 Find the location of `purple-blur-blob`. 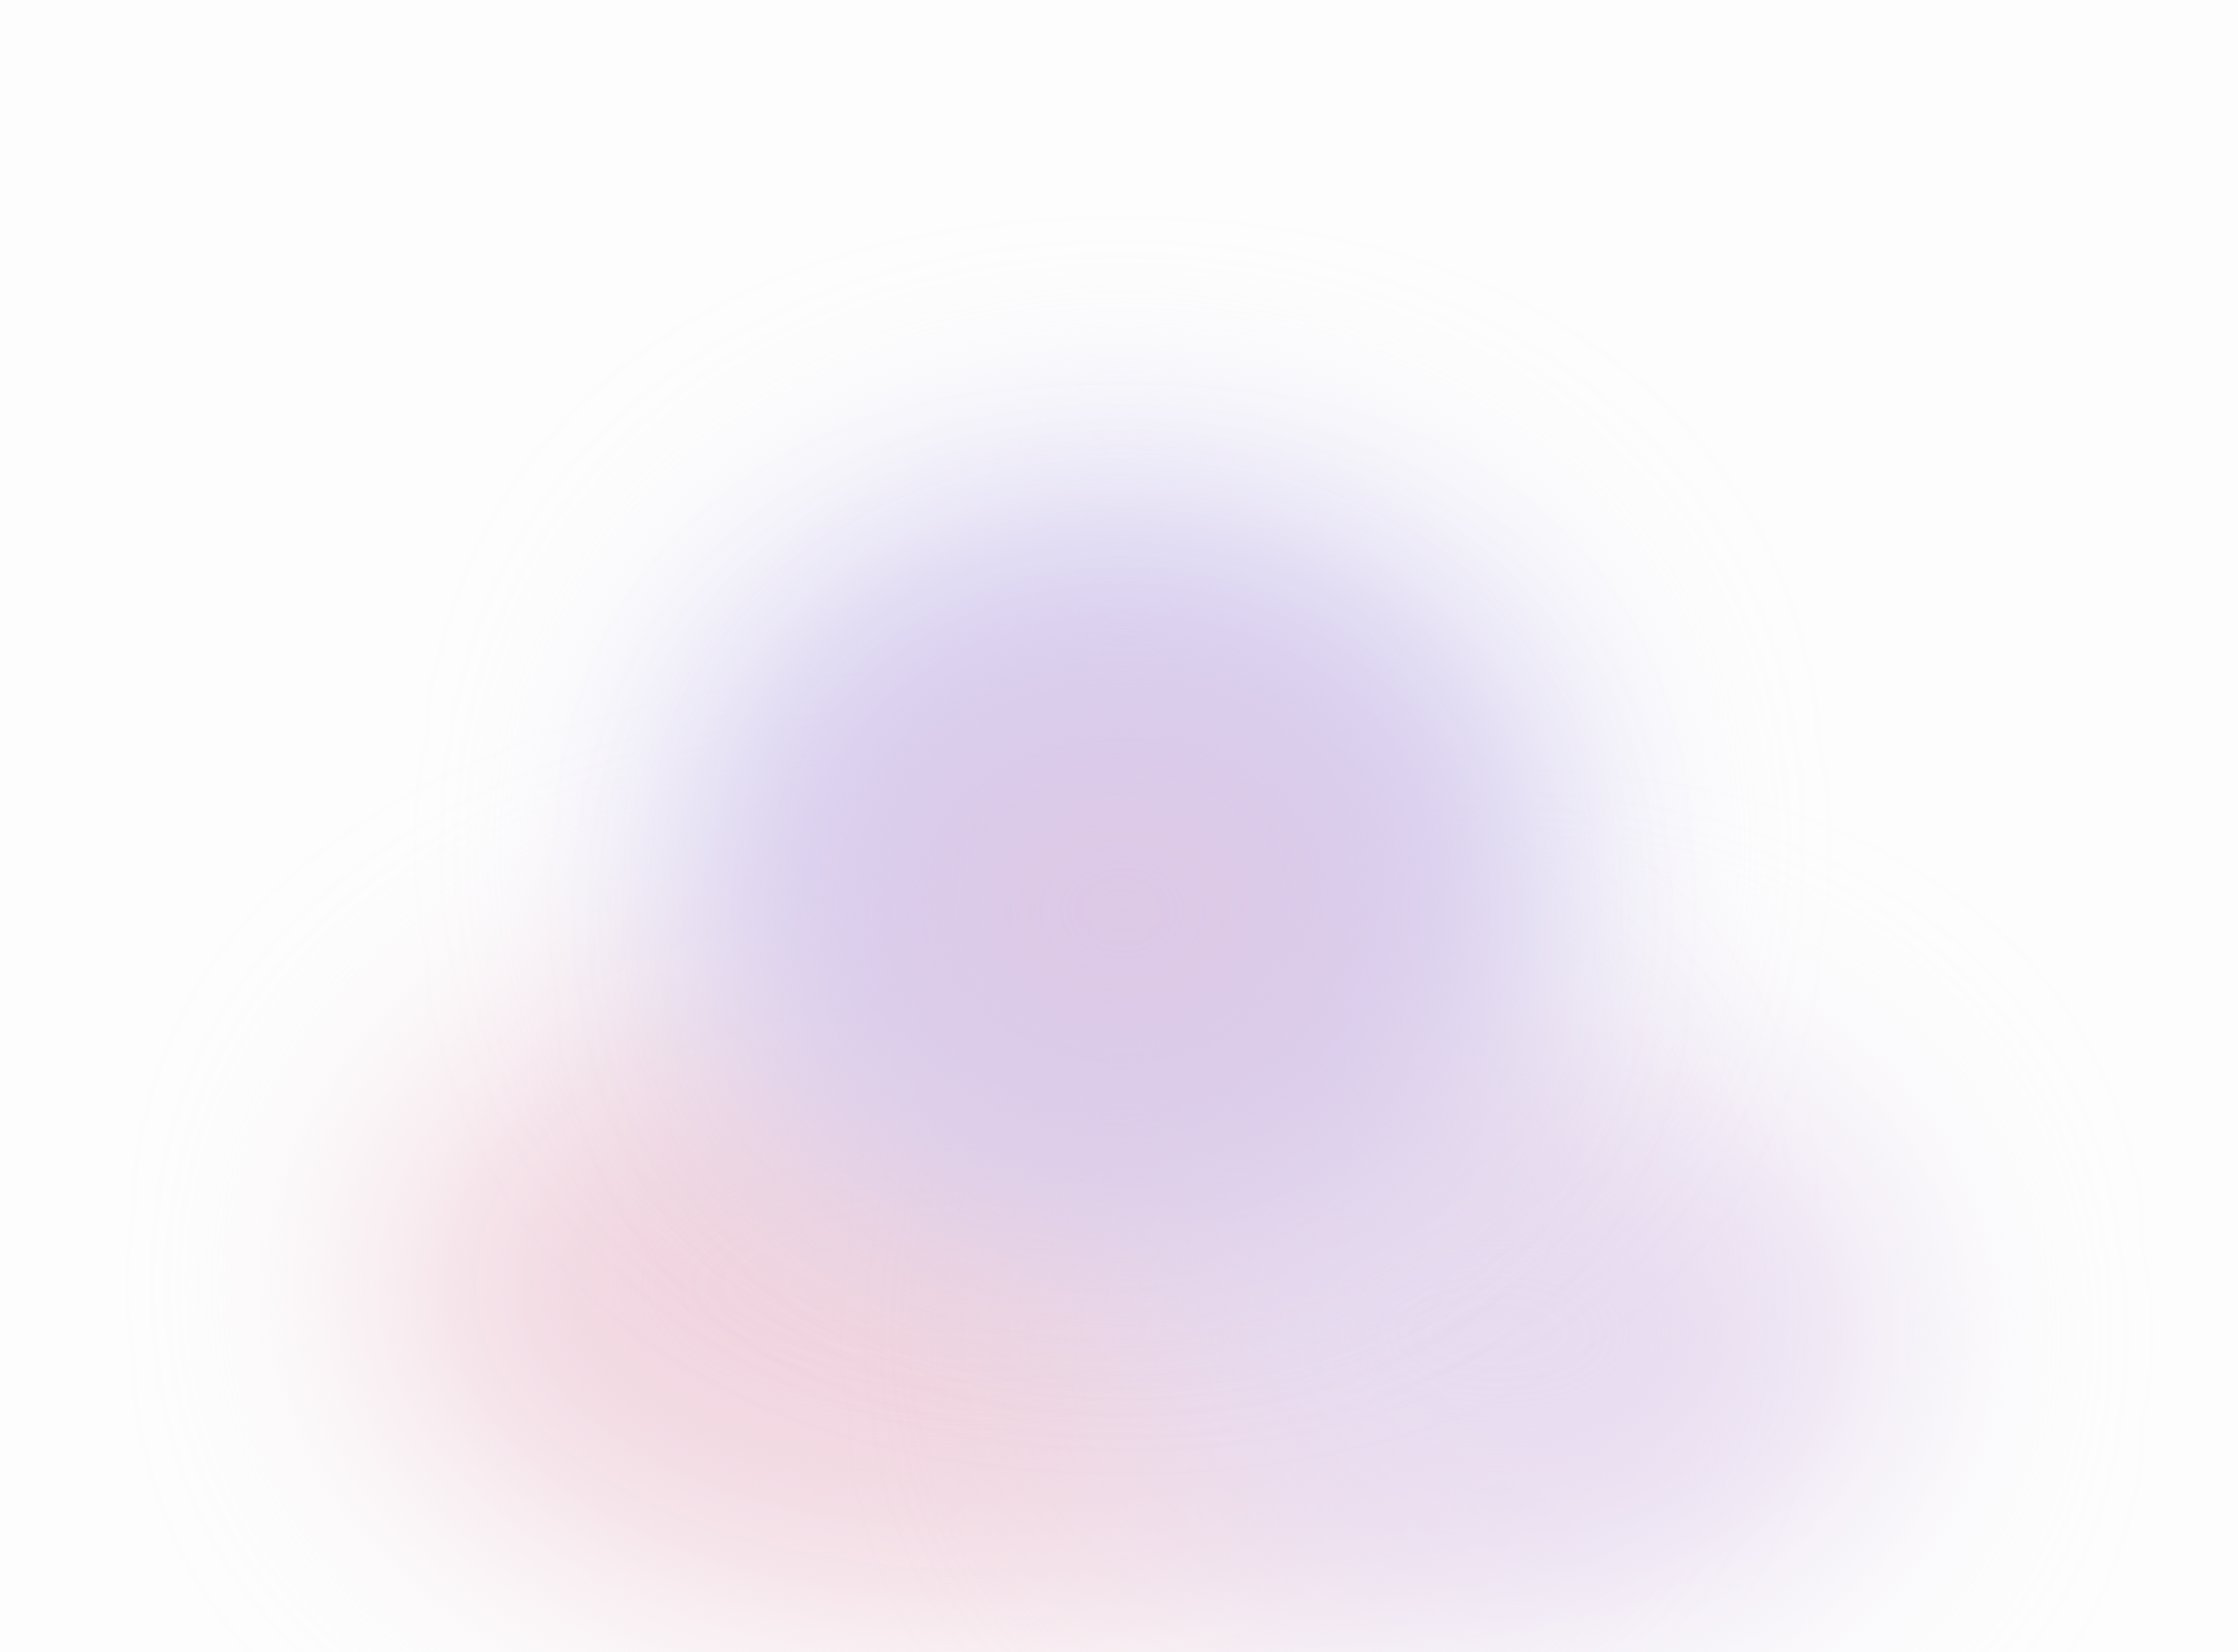

purple-blur-blob is located at coordinates (1122, 910).